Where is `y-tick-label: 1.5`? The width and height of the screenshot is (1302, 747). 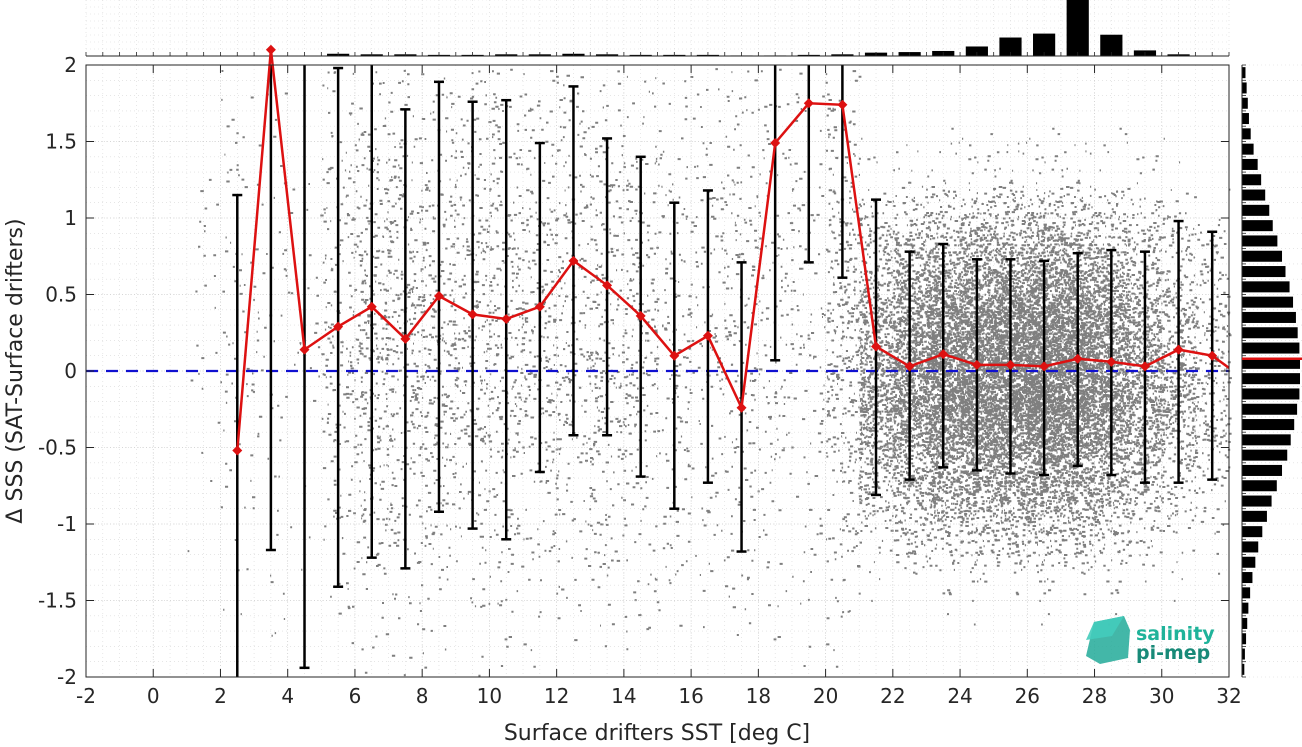
y-tick-label: 1.5 is located at coordinates (61, 142).